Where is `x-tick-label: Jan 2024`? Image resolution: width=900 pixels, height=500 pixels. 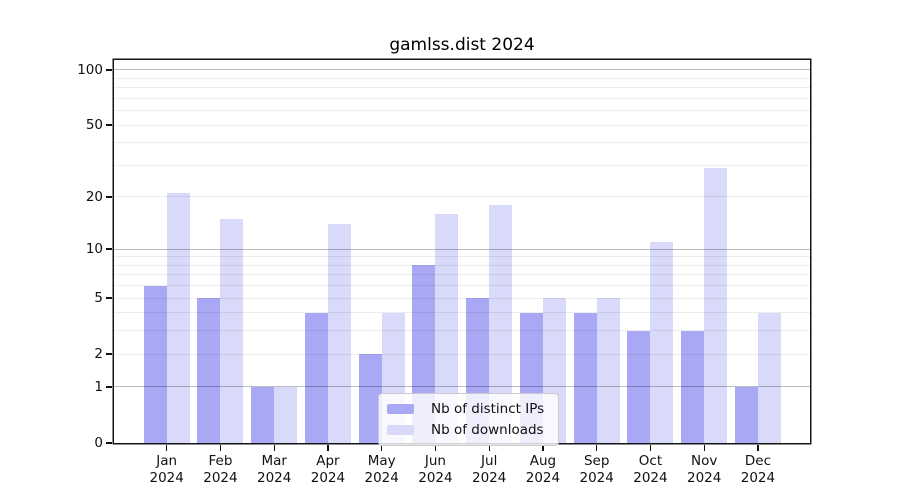 x-tick-label: Jan 2024 is located at coordinates (167, 470).